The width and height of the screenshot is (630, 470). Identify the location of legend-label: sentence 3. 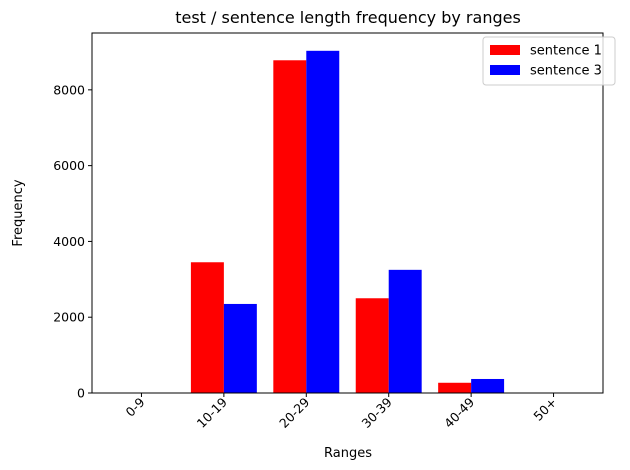
(566, 71).